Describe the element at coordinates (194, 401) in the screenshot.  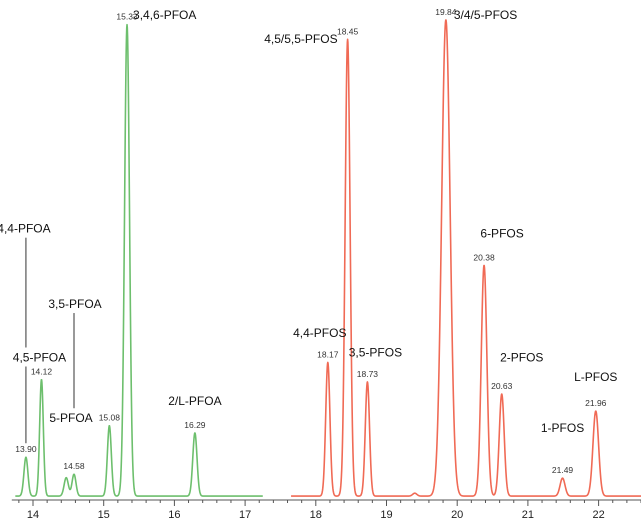
I see `compound-label: 2/L-PFOA` at that location.